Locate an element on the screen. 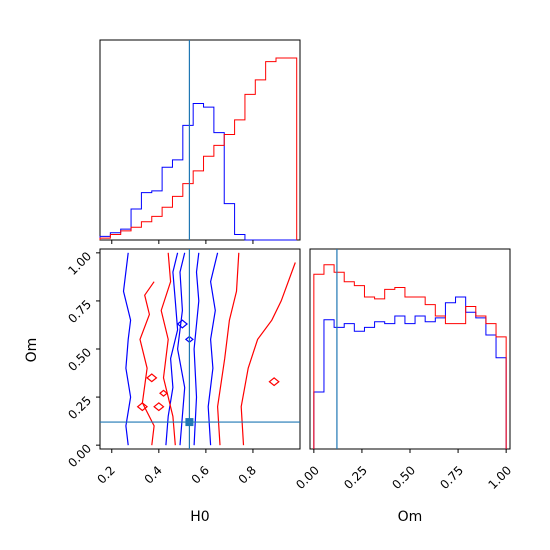  x-axis-label-om: Om is located at coordinates (410, 517).